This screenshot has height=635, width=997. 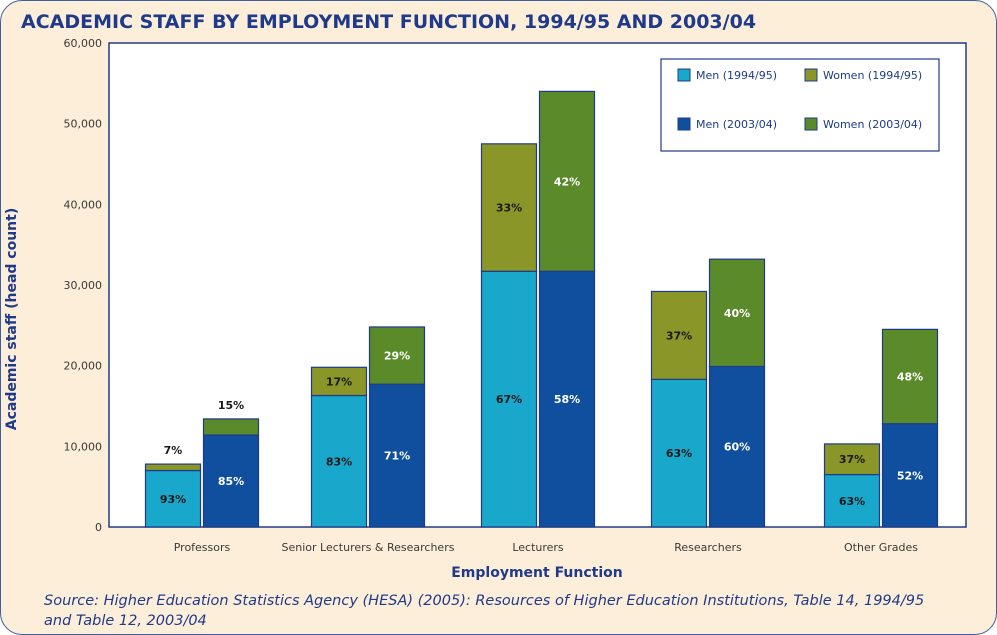 I want to click on data-label: 42%, so click(x=567, y=181).